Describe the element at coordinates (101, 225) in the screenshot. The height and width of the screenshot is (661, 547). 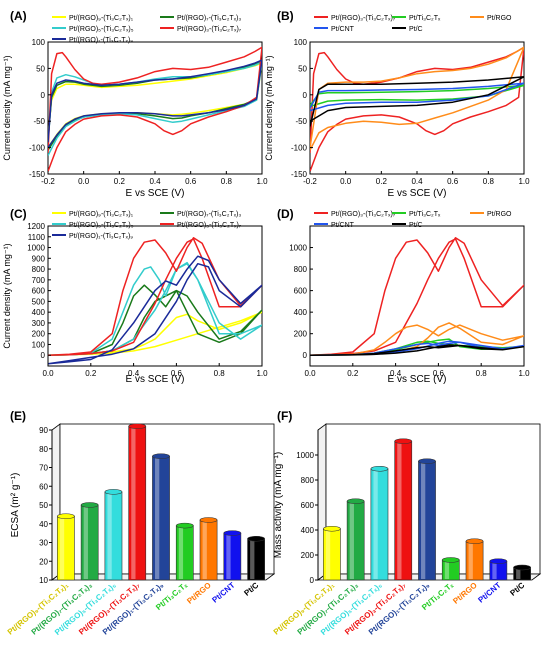
I see `legend-entry: Pt/(RGO)₅-(Ti₃C₂Tₓ)₅` at that location.